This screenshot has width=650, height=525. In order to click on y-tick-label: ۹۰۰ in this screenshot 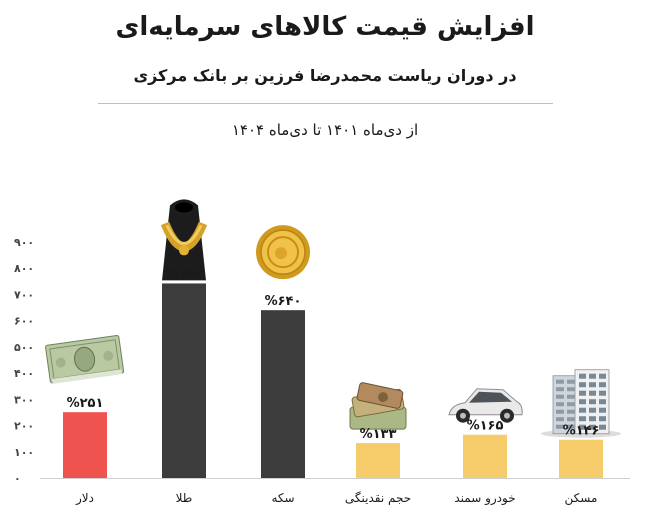, I will do `click(24, 242)`.